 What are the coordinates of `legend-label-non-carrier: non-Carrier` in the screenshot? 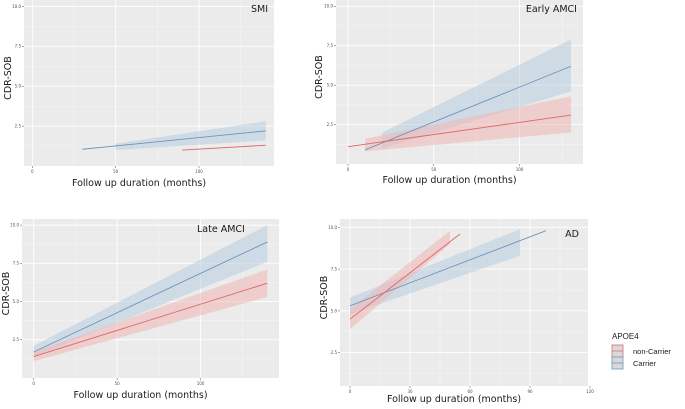 It's located at (652, 351).